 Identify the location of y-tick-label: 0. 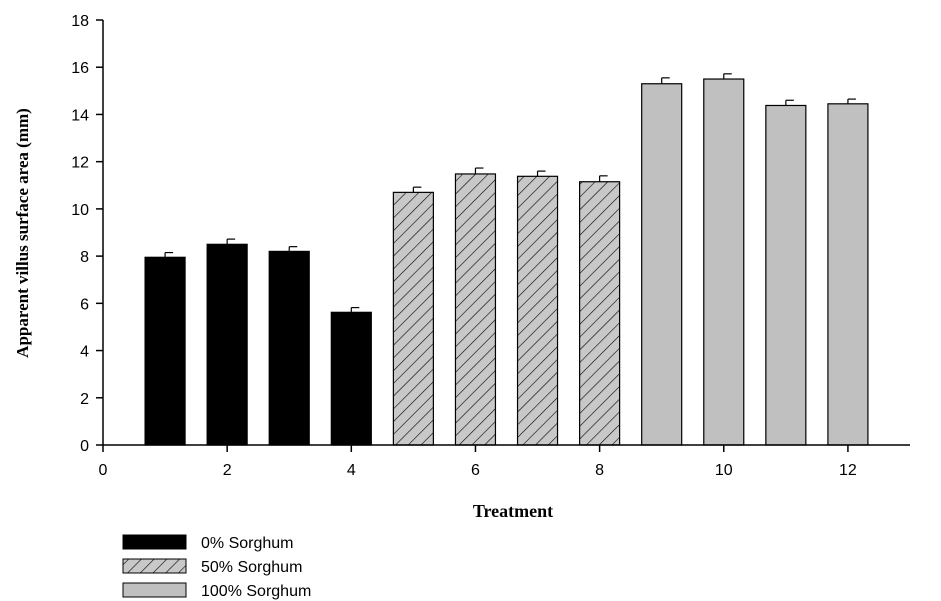
(84, 446).